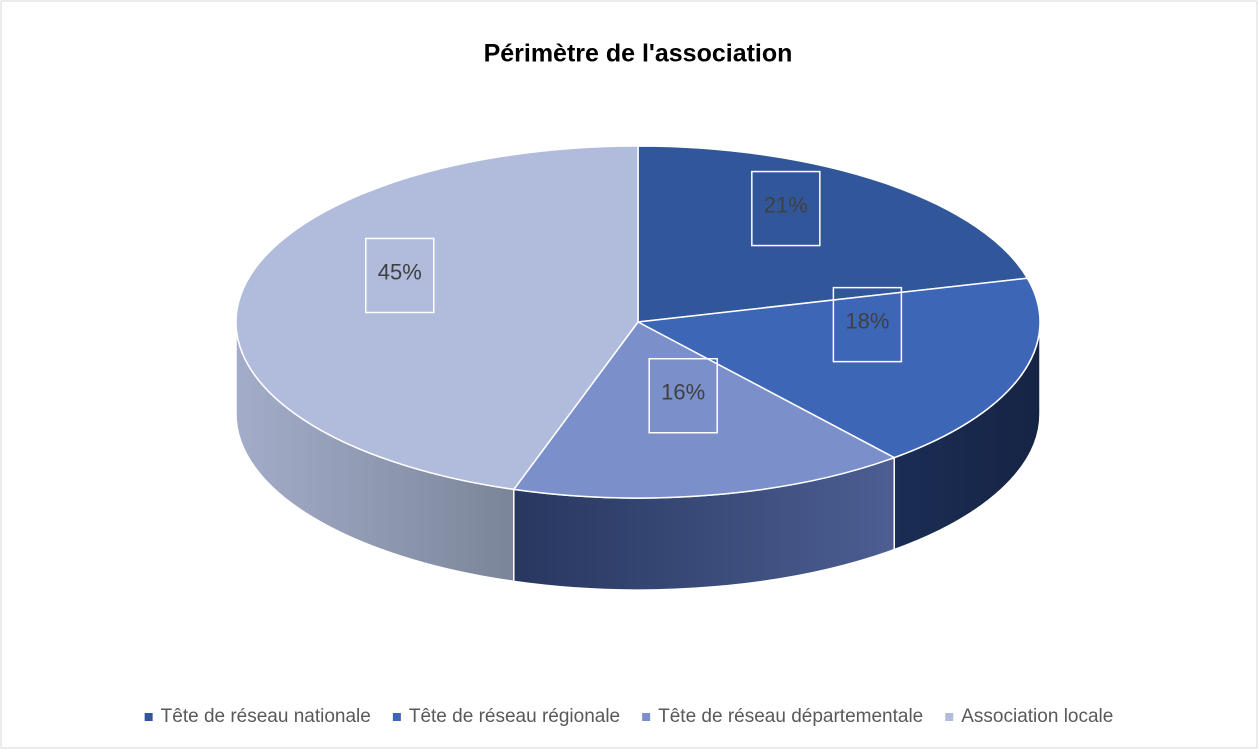  I want to click on chart-title: Périmètre de l'association, so click(638, 54).